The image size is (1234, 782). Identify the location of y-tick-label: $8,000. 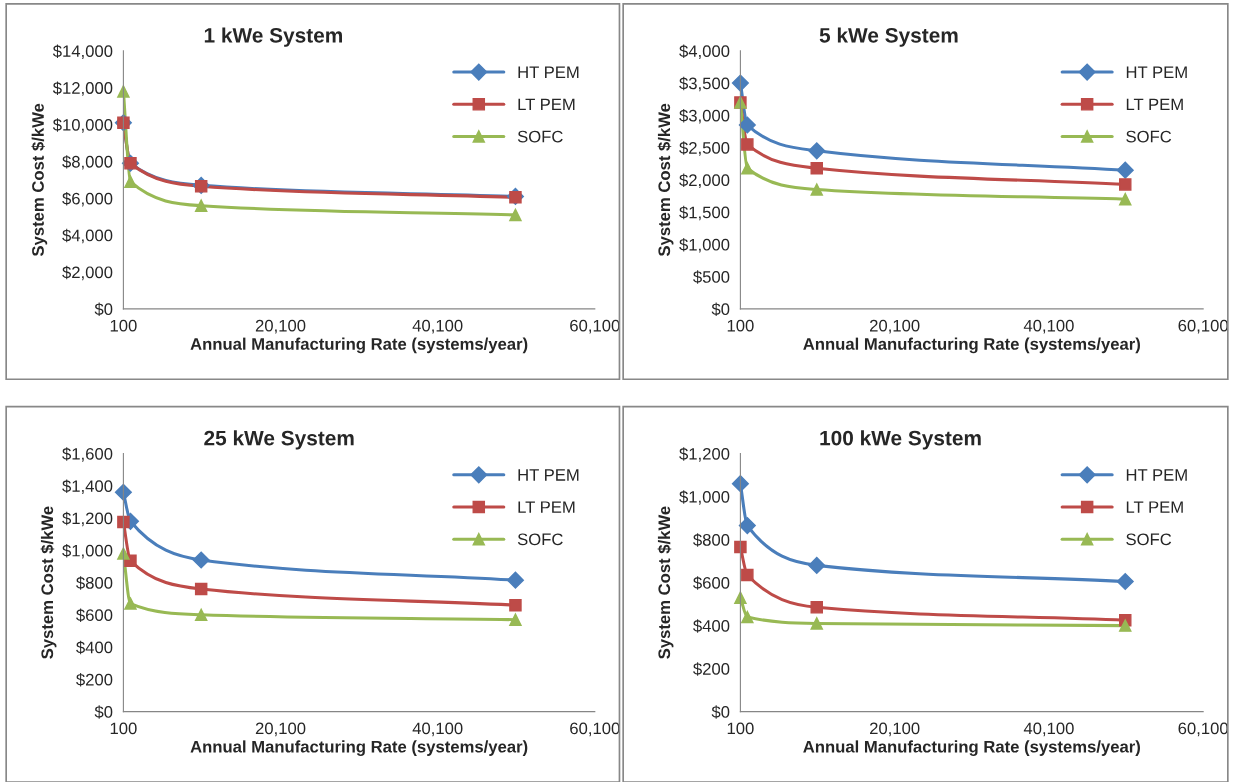
(87, 162).